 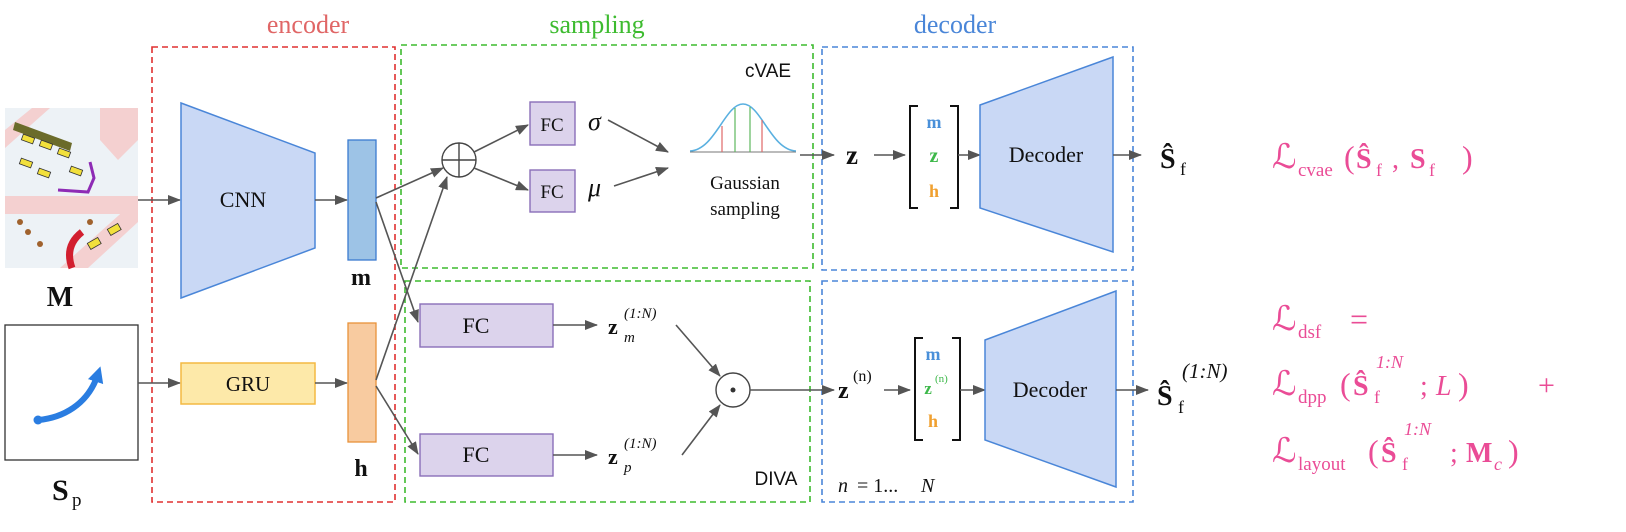 What do you see at coordinates (1284, 451) in the screenshot?
I see `loss-layout-symbol: ℒ` at bounding box center [1284, 451].